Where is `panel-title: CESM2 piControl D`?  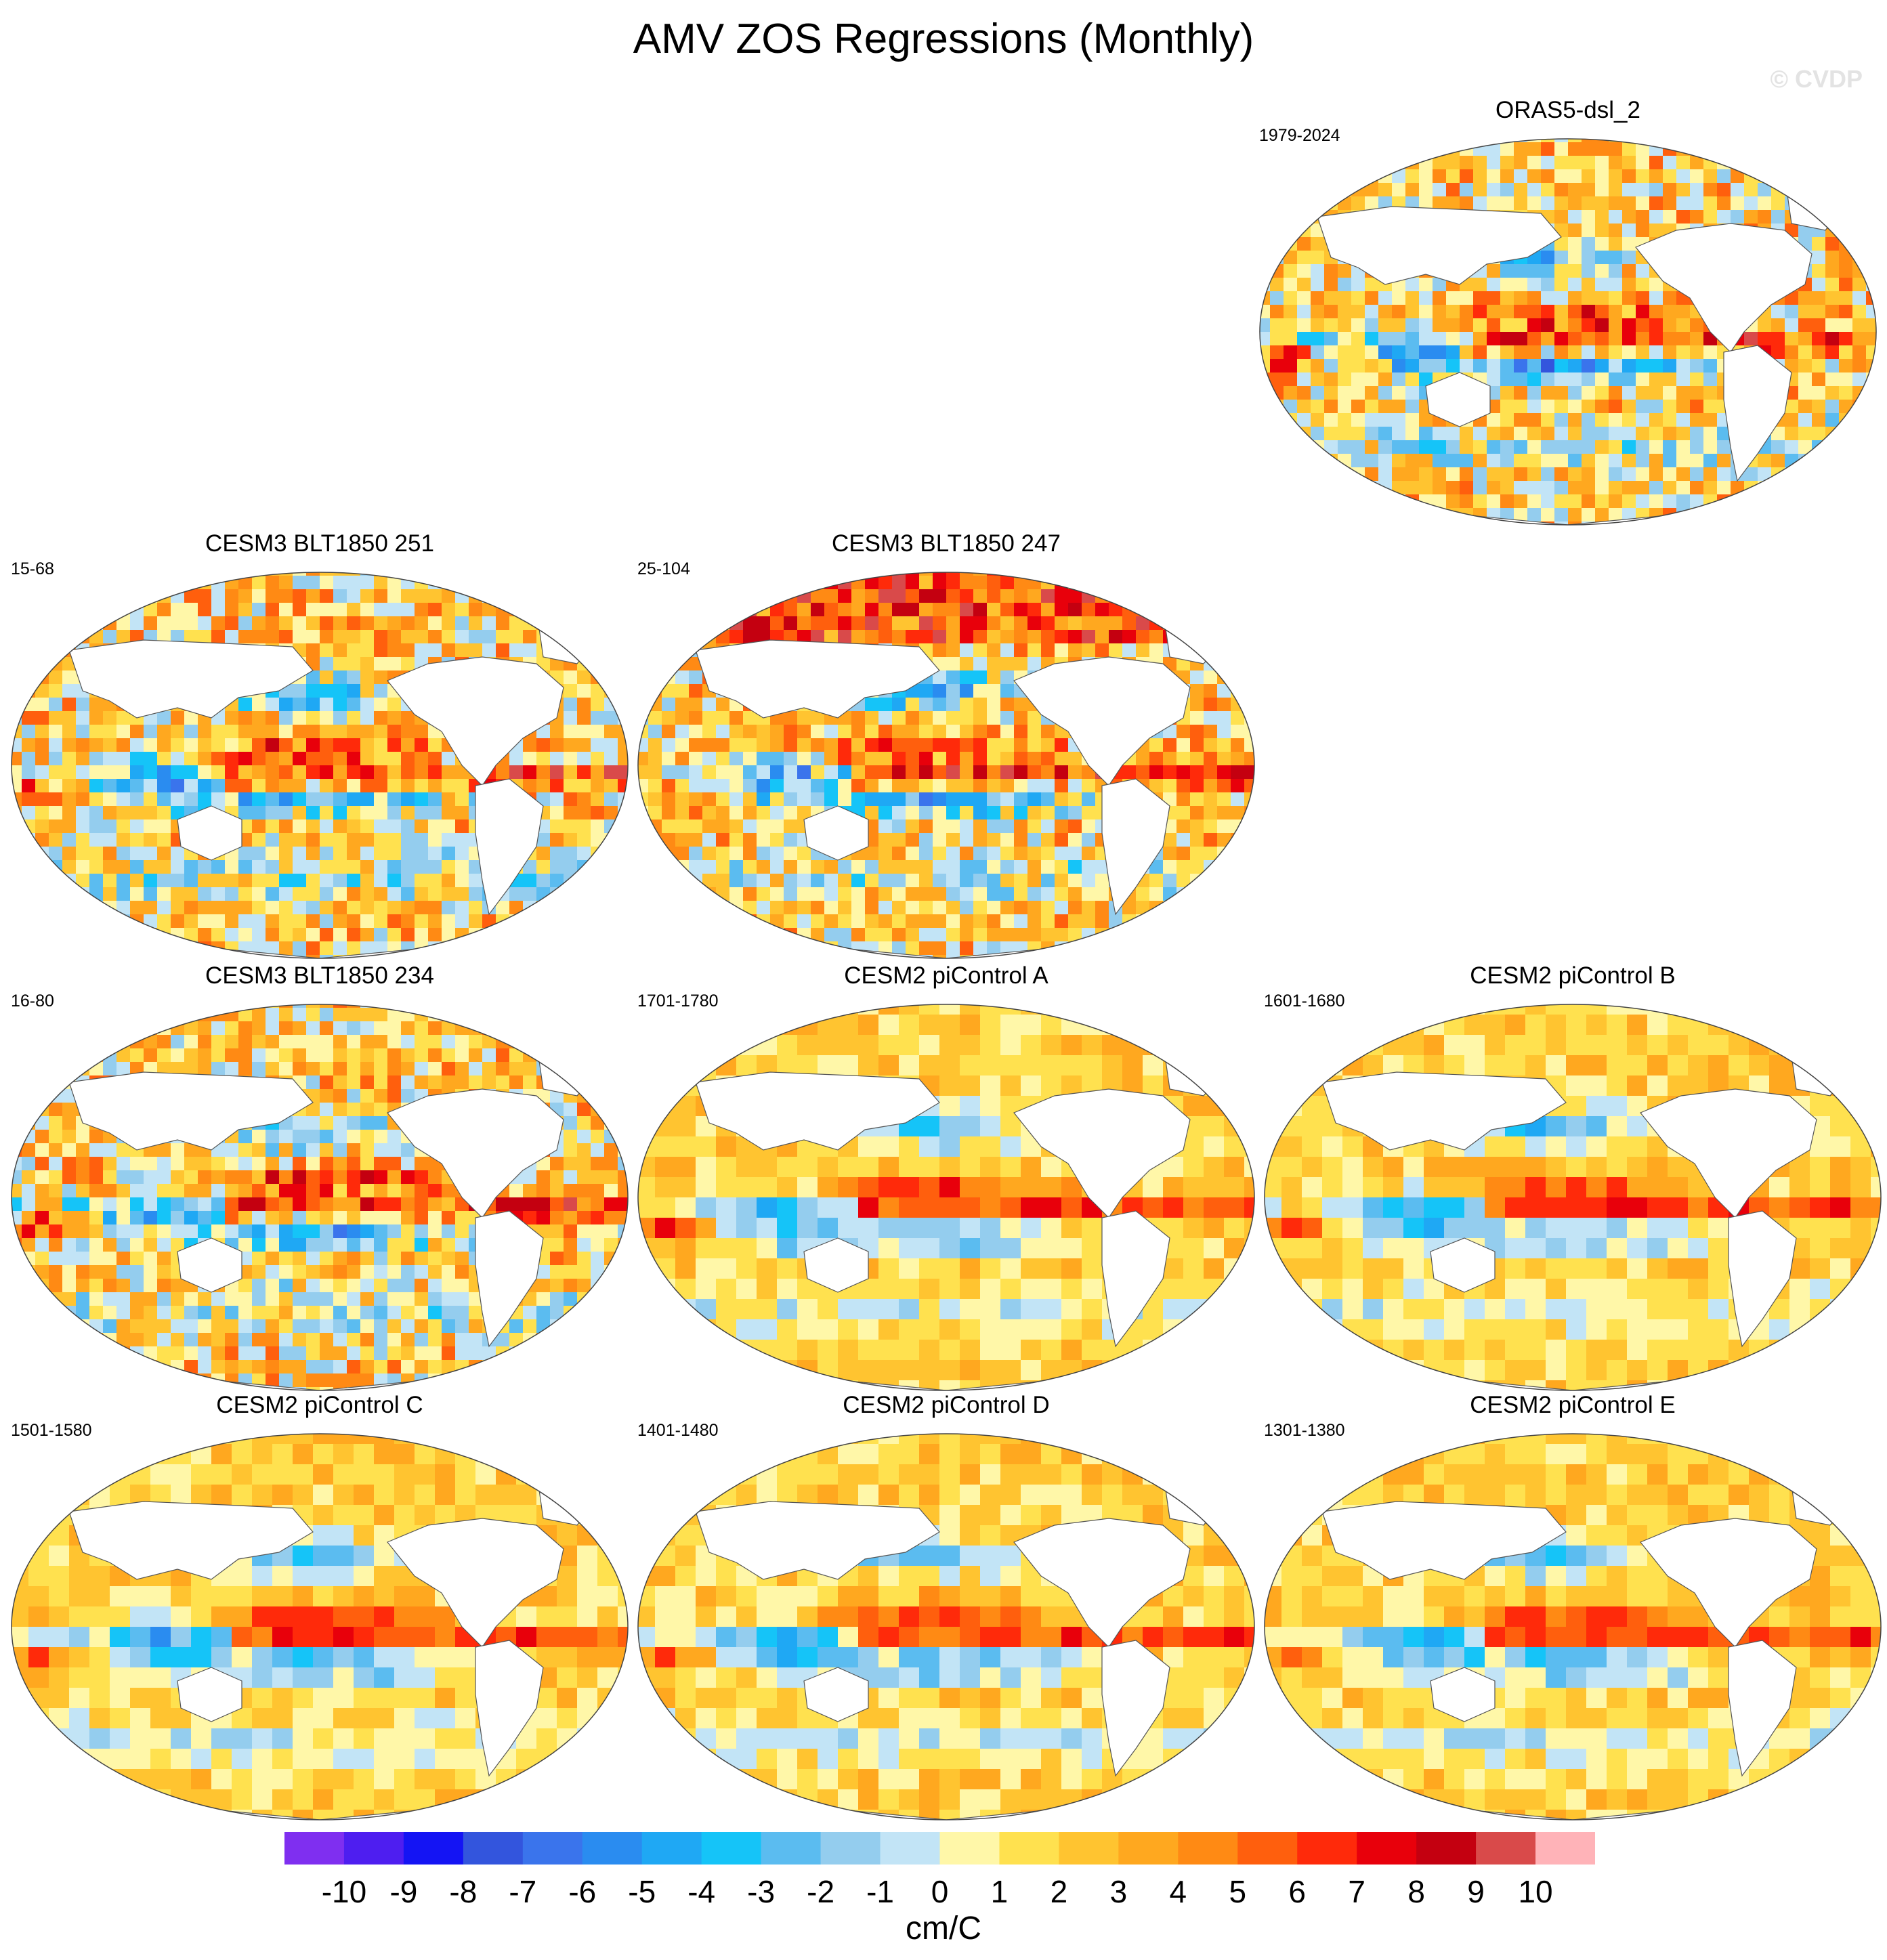
panel-title: CESM2 piControl D is located at coordinates (947, 1405).